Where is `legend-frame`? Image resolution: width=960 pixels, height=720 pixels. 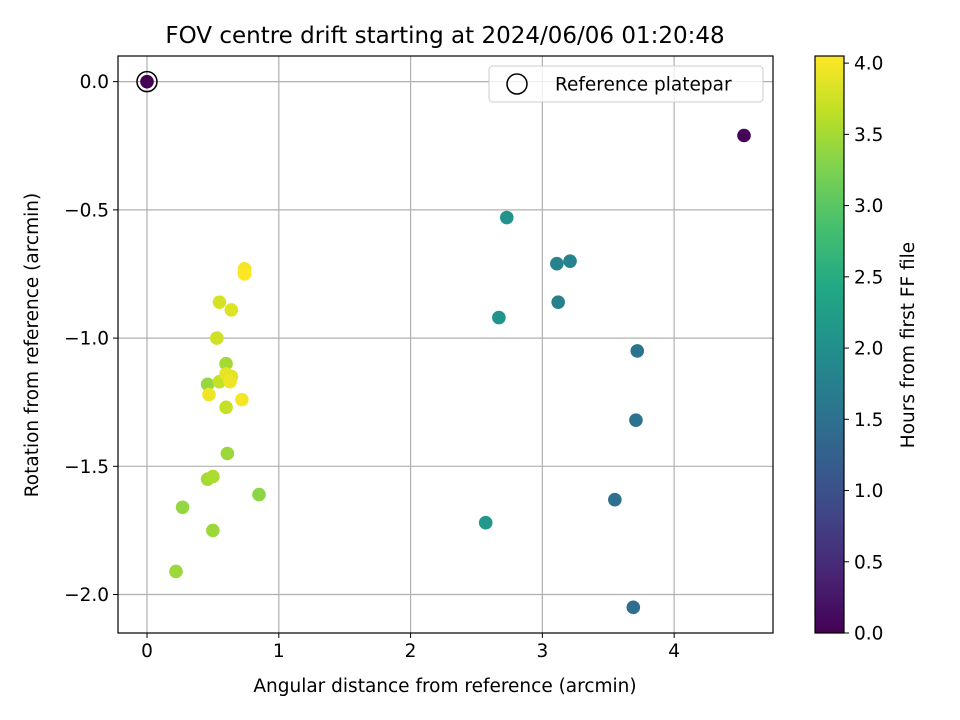
legend-frame is located at coordinates (626, 84).